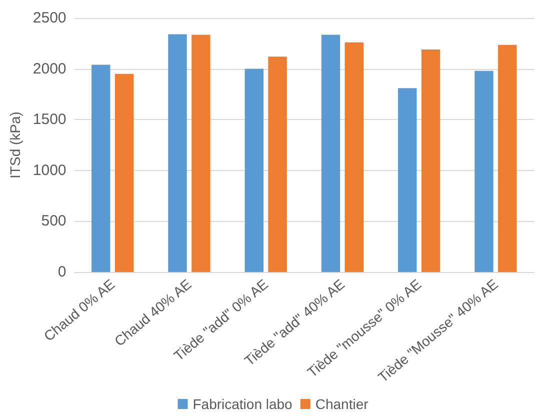 The image size is (546, 420). I want to click on y-tick-label: 2000, so click(49, 69).